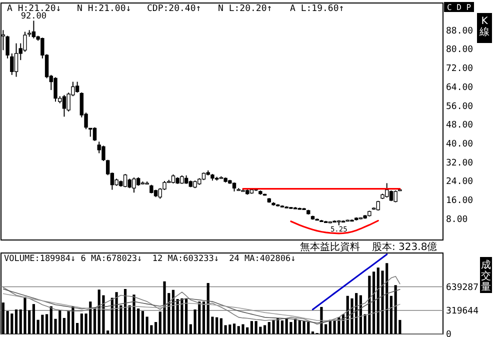  I want to click on chart-title: VOLUME:189984↓ 6 MA:678023↓ 12 MA:603233↓ 24 MA:402806↓, so click(150, 259).